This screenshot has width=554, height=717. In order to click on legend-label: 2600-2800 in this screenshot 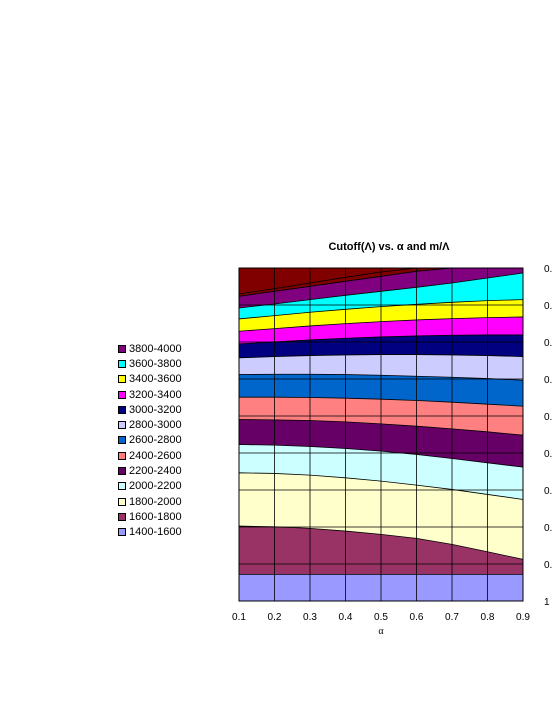, I will do `click(155, 440)`.